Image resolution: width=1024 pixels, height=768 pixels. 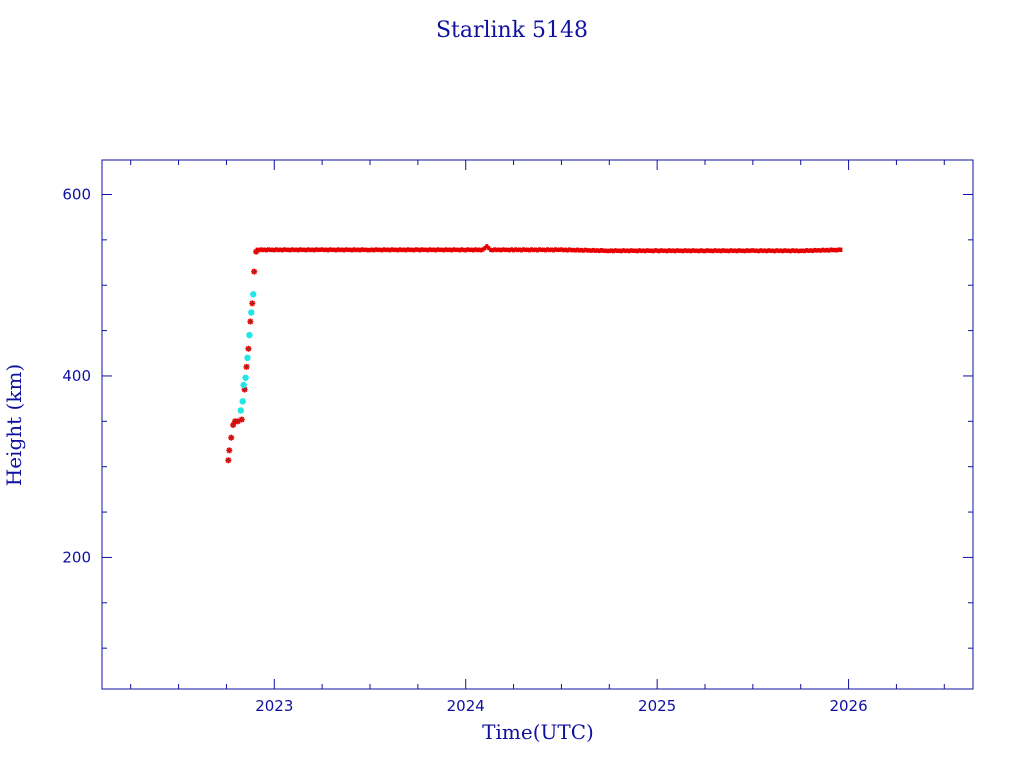 What do you see at coordinates (76, 557) in the screenshot?
I see `y-tick-label: 200` at bounding box center [76, 557].